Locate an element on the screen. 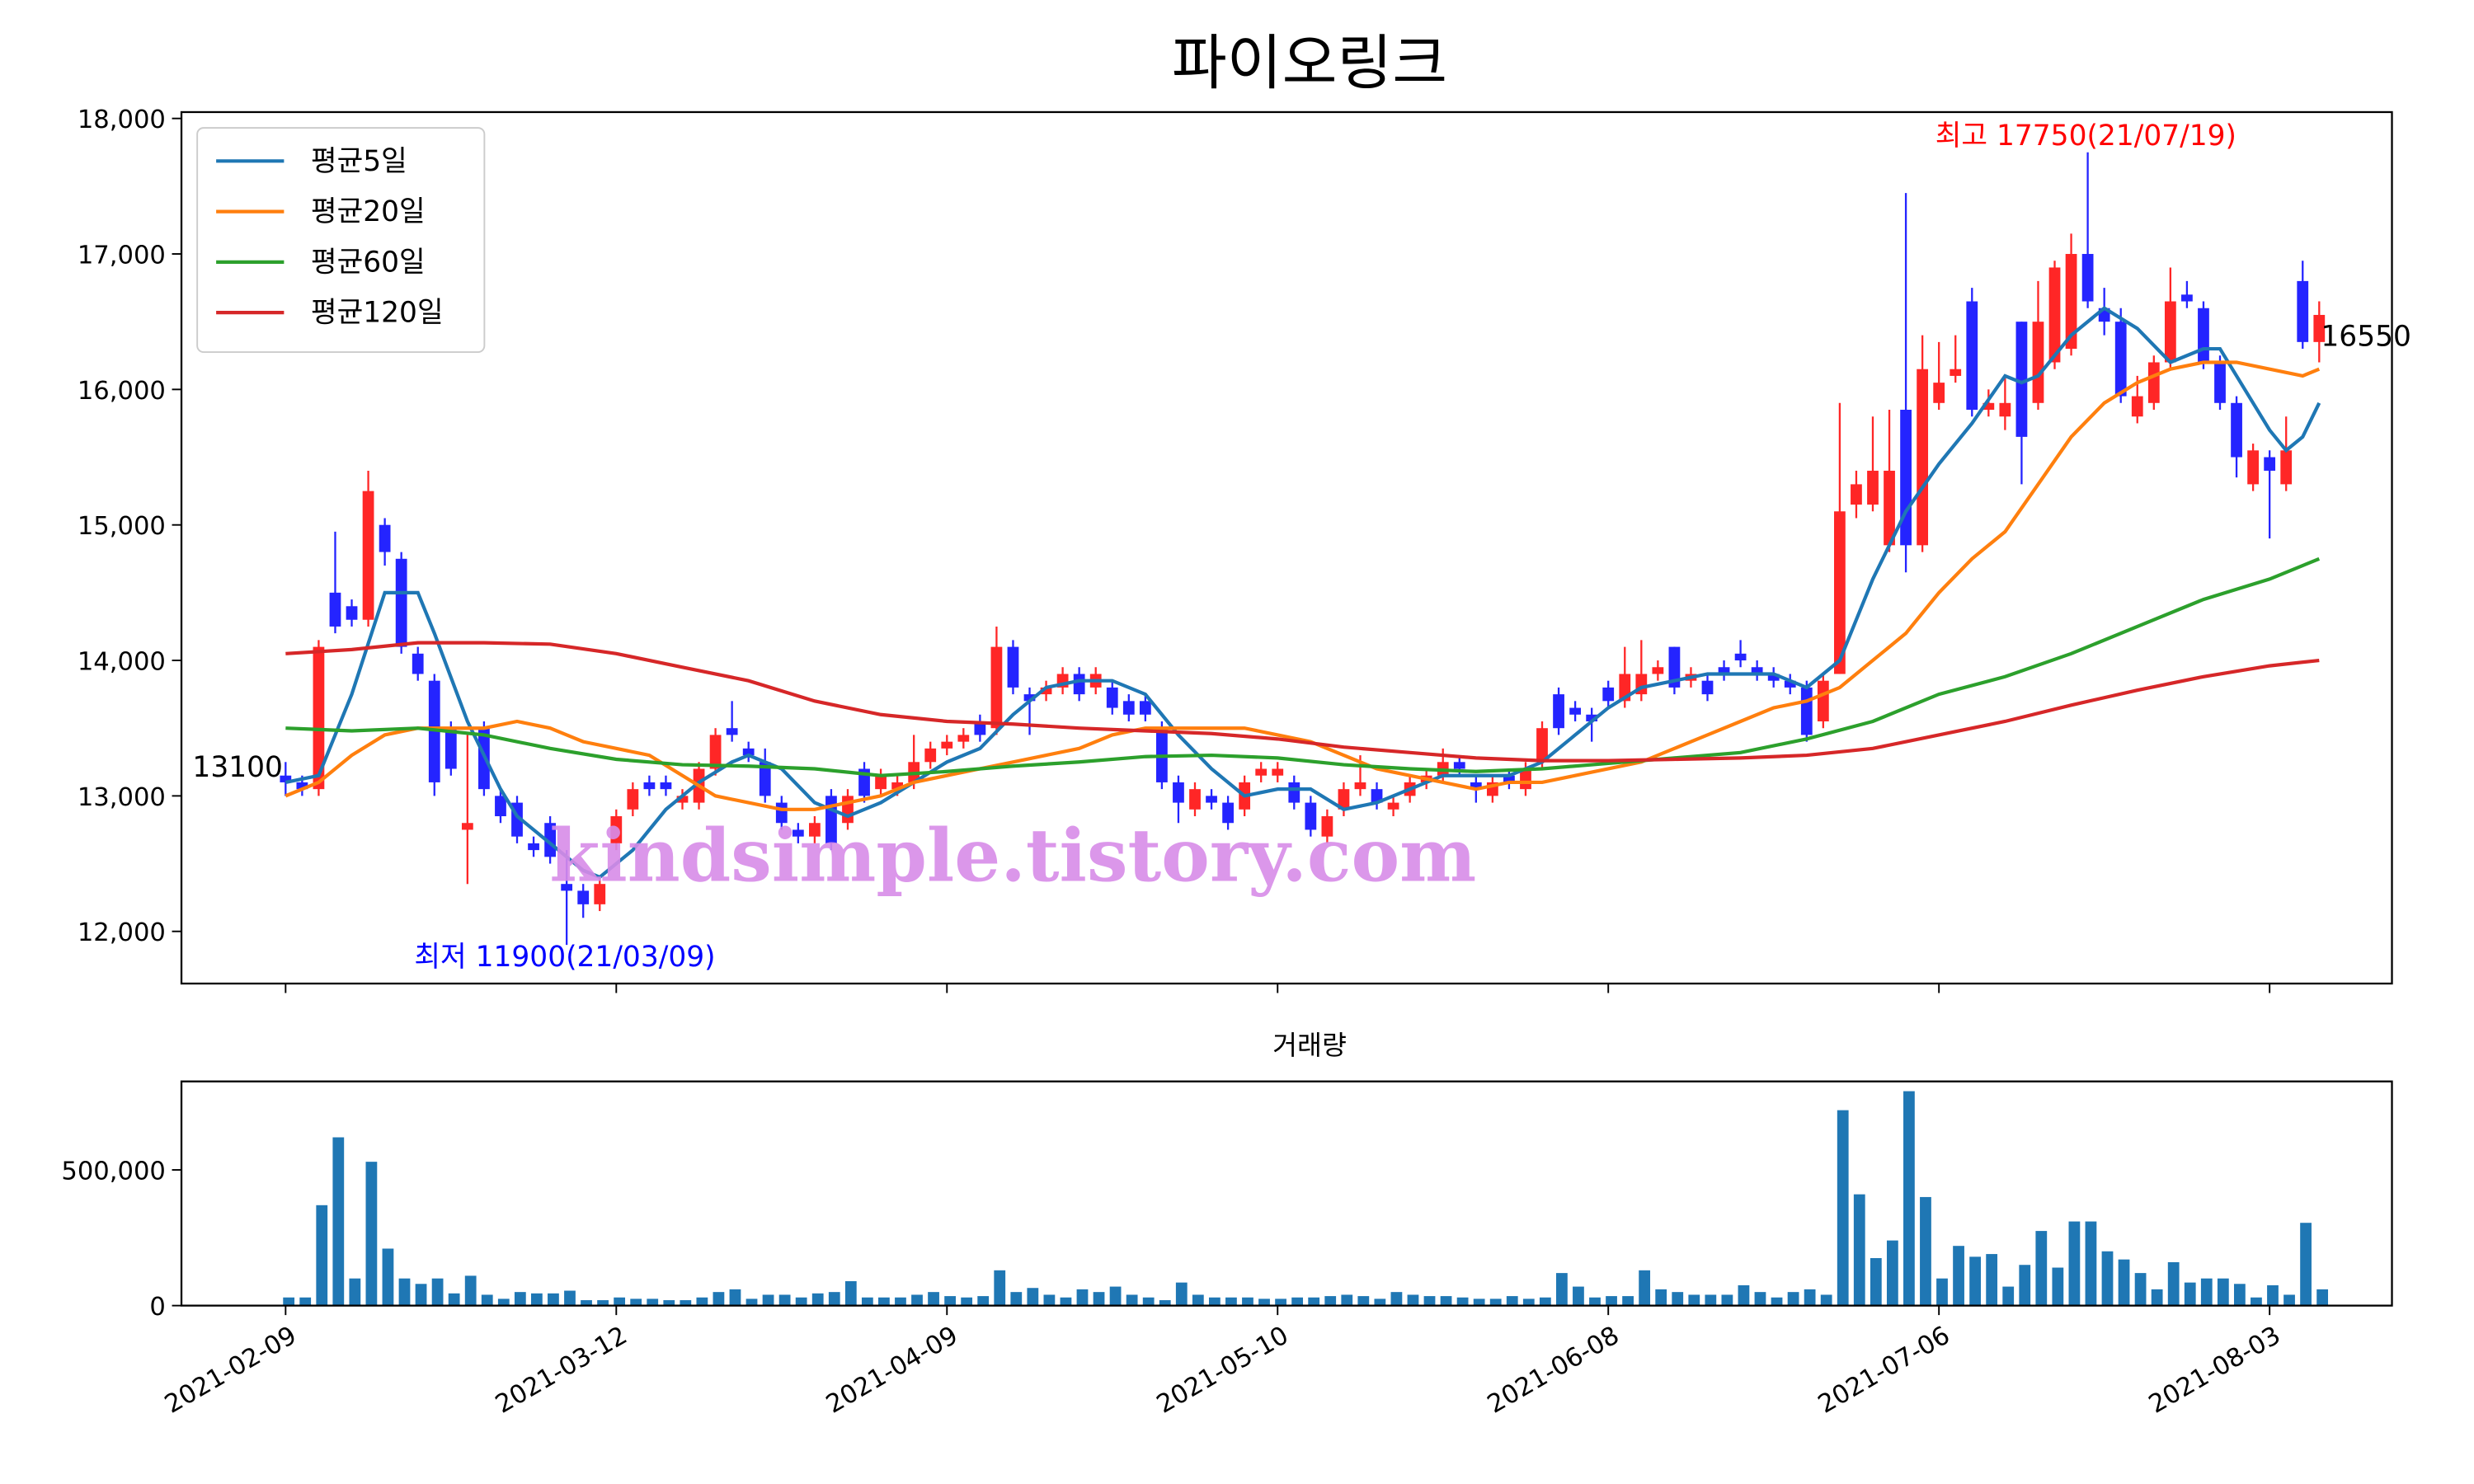  y-tick-label: 18,000 is located at coordinates (122, 120).